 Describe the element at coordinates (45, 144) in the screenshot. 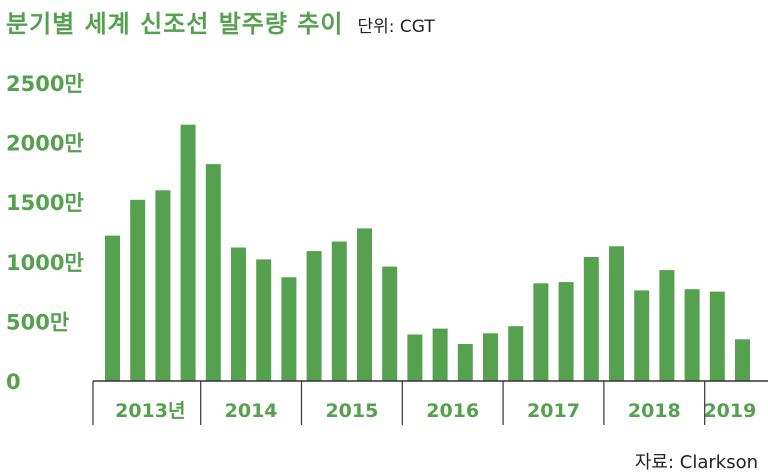

I see `y-tick-label: 2000만` at that location.